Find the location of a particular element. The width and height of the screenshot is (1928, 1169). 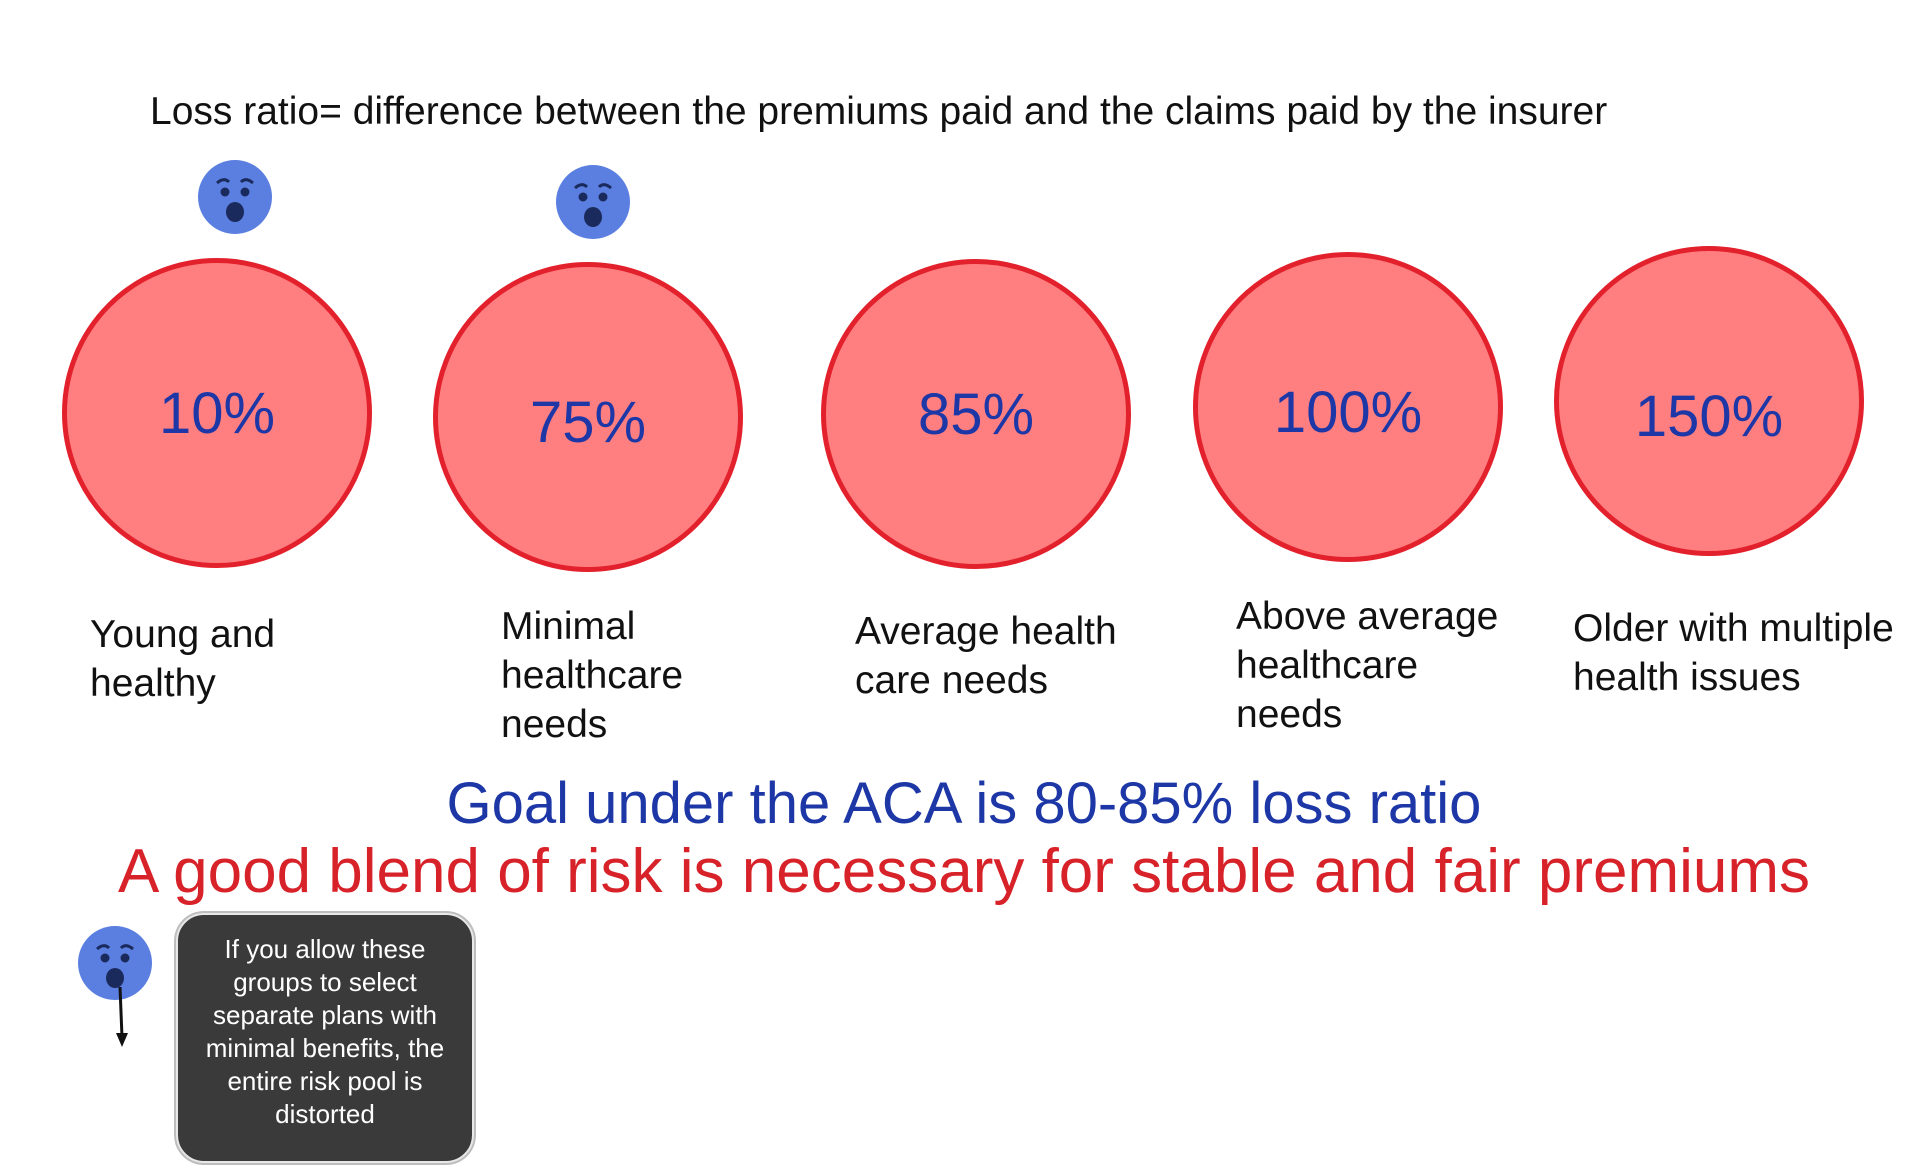

group-label-above-average: Above average healthcare needs is located at coordinates (1367, 665).